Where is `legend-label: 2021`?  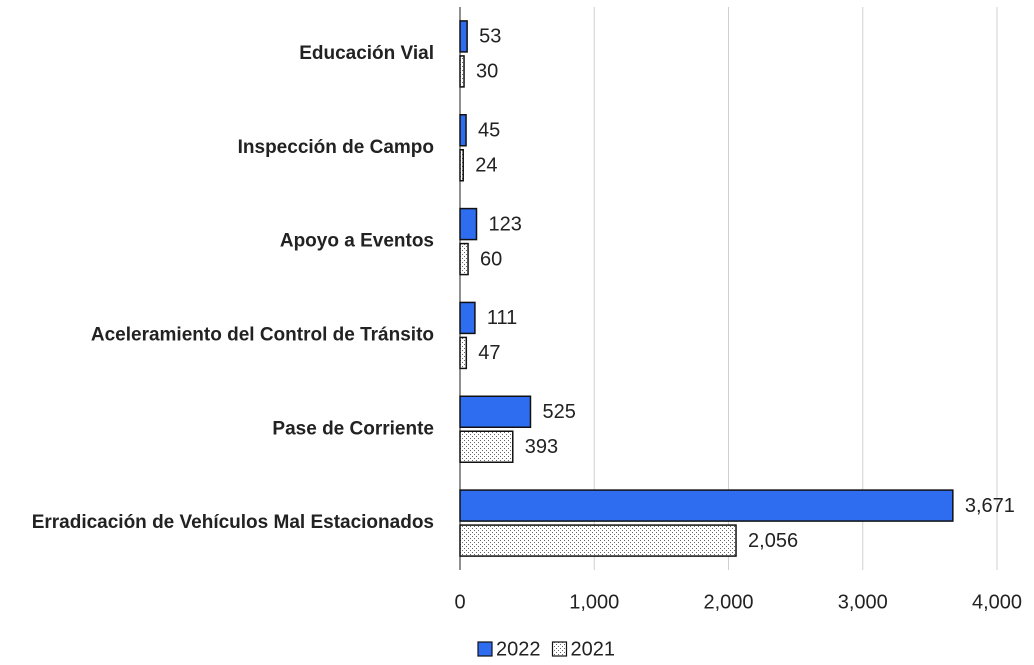 legend-label: 2021 is located at coordinates (593, 649).